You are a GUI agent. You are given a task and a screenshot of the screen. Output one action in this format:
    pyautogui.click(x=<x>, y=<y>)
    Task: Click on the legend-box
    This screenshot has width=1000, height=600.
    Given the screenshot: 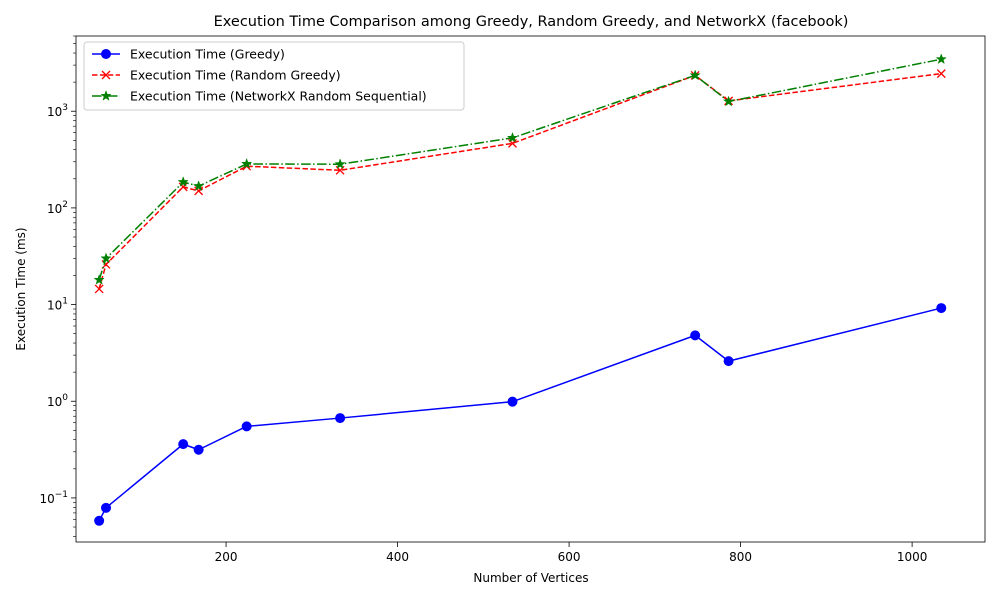 What is the action you would take?
    pyautogui.click(x=274, y=76)
    